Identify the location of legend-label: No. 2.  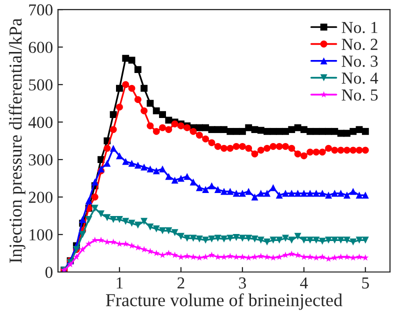
(360, 44).